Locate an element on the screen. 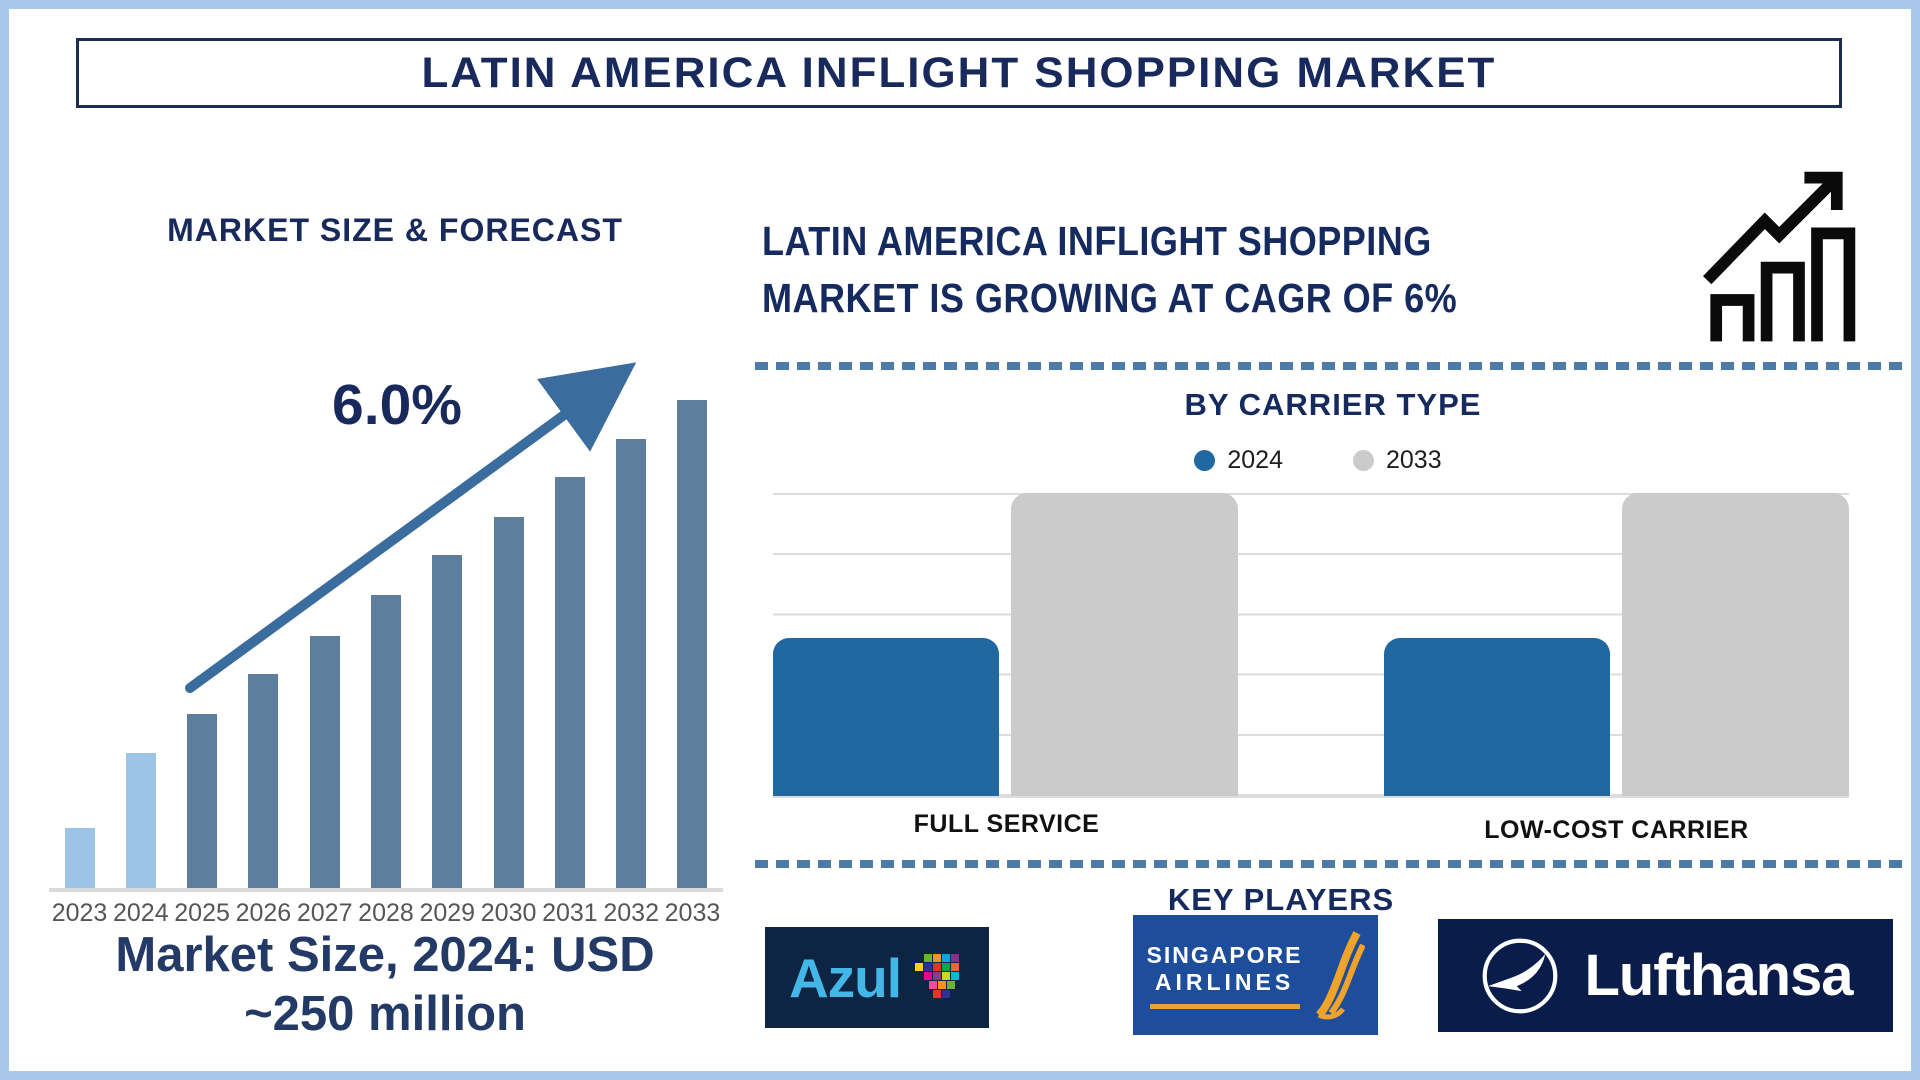  bar-column-2023 is located at coordinates (79, 644).